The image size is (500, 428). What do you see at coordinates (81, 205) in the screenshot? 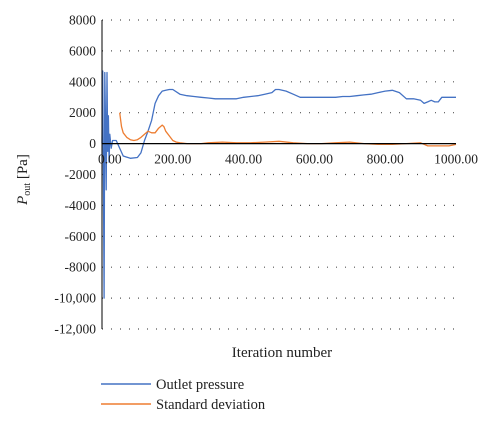
I see `y-tick-label: -4000` at bounding box center [81, 205].